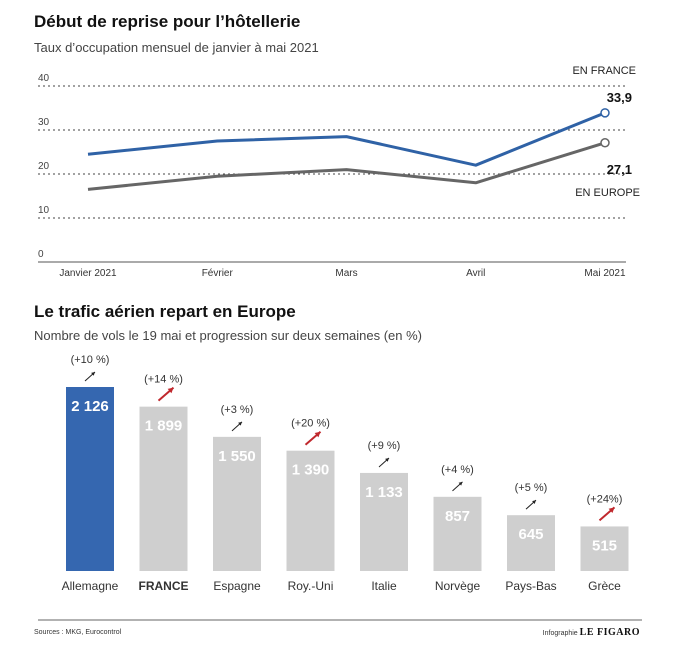 The height and width of the screenshot is (654, 682). Describe the element at coordinates (218, 273) in the screenshot. I see `x-tick-label: Février` at that location.